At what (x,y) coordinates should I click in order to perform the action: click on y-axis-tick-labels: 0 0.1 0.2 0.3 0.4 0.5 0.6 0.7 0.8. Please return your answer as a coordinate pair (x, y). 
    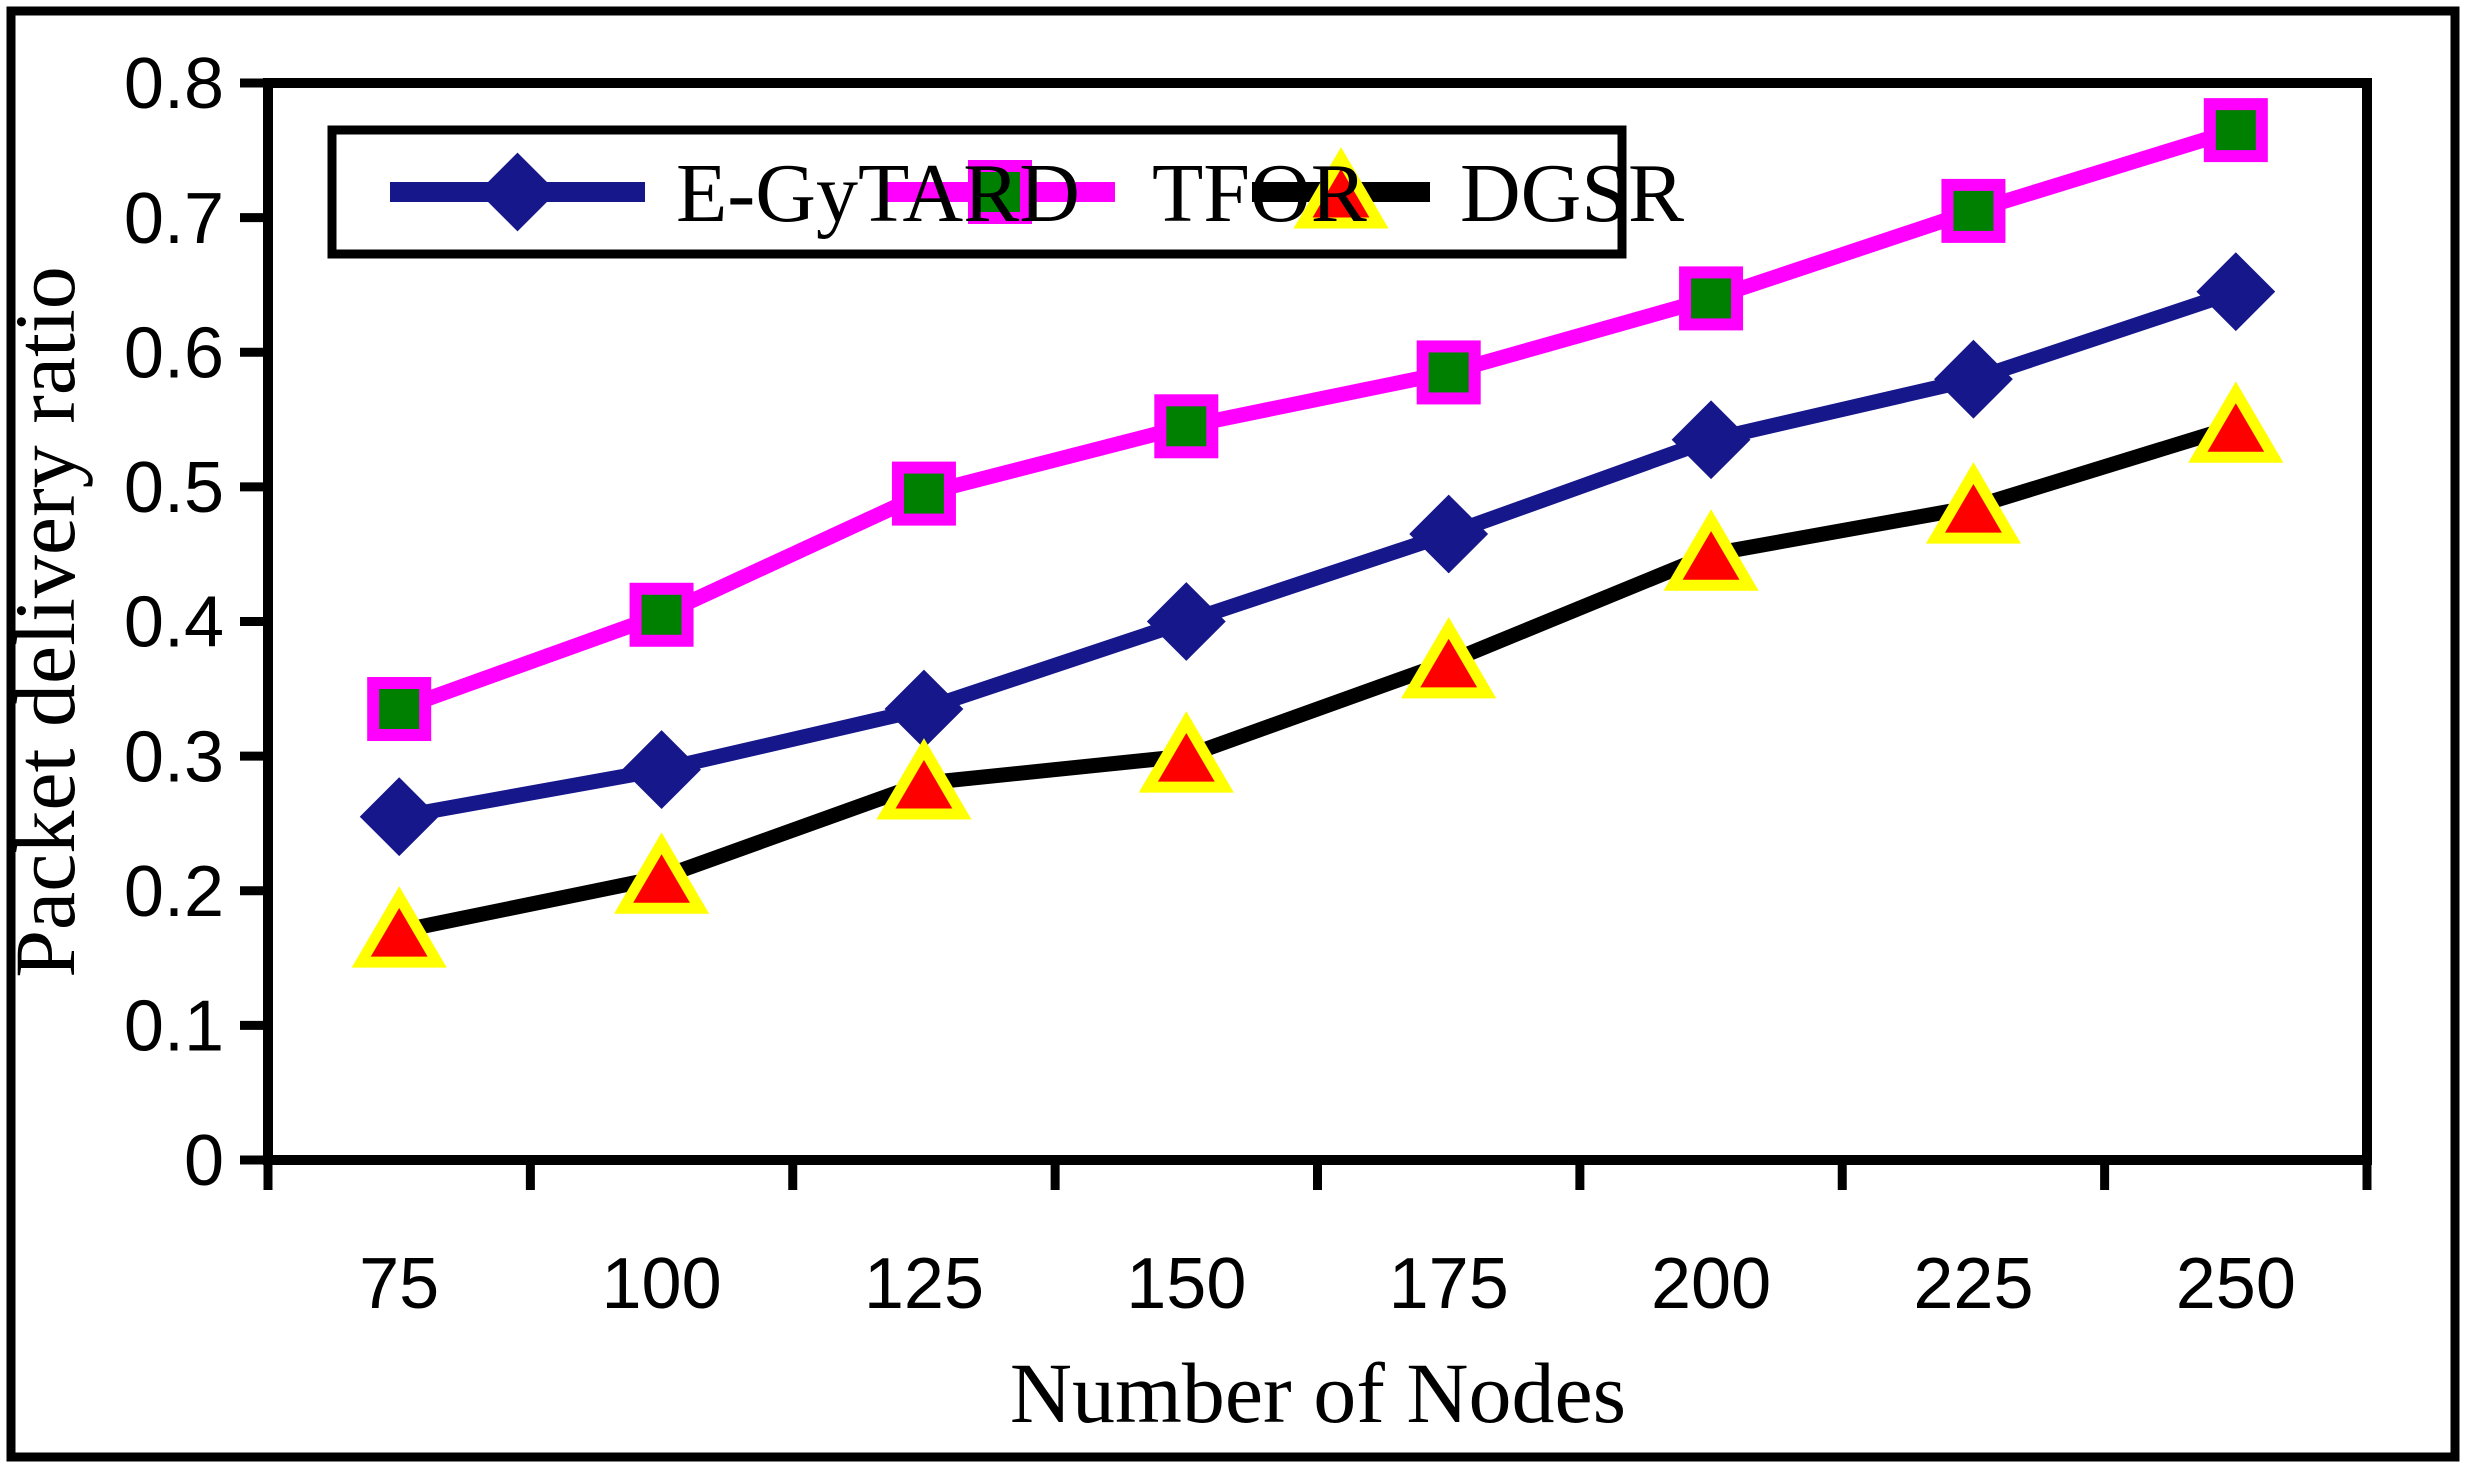
    Looking at the image, I should click on (174, 622).